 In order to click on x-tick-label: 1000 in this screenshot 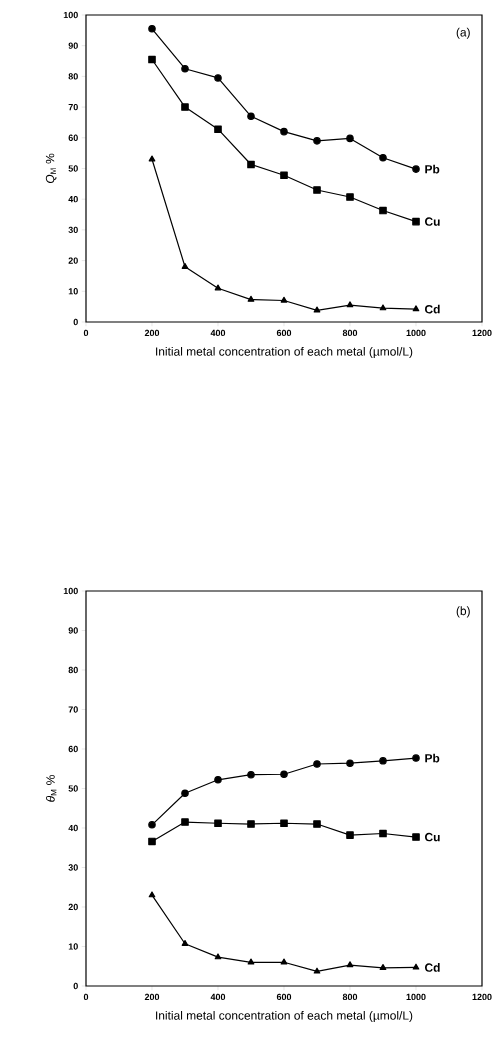, I will do `click(416, 997)`.